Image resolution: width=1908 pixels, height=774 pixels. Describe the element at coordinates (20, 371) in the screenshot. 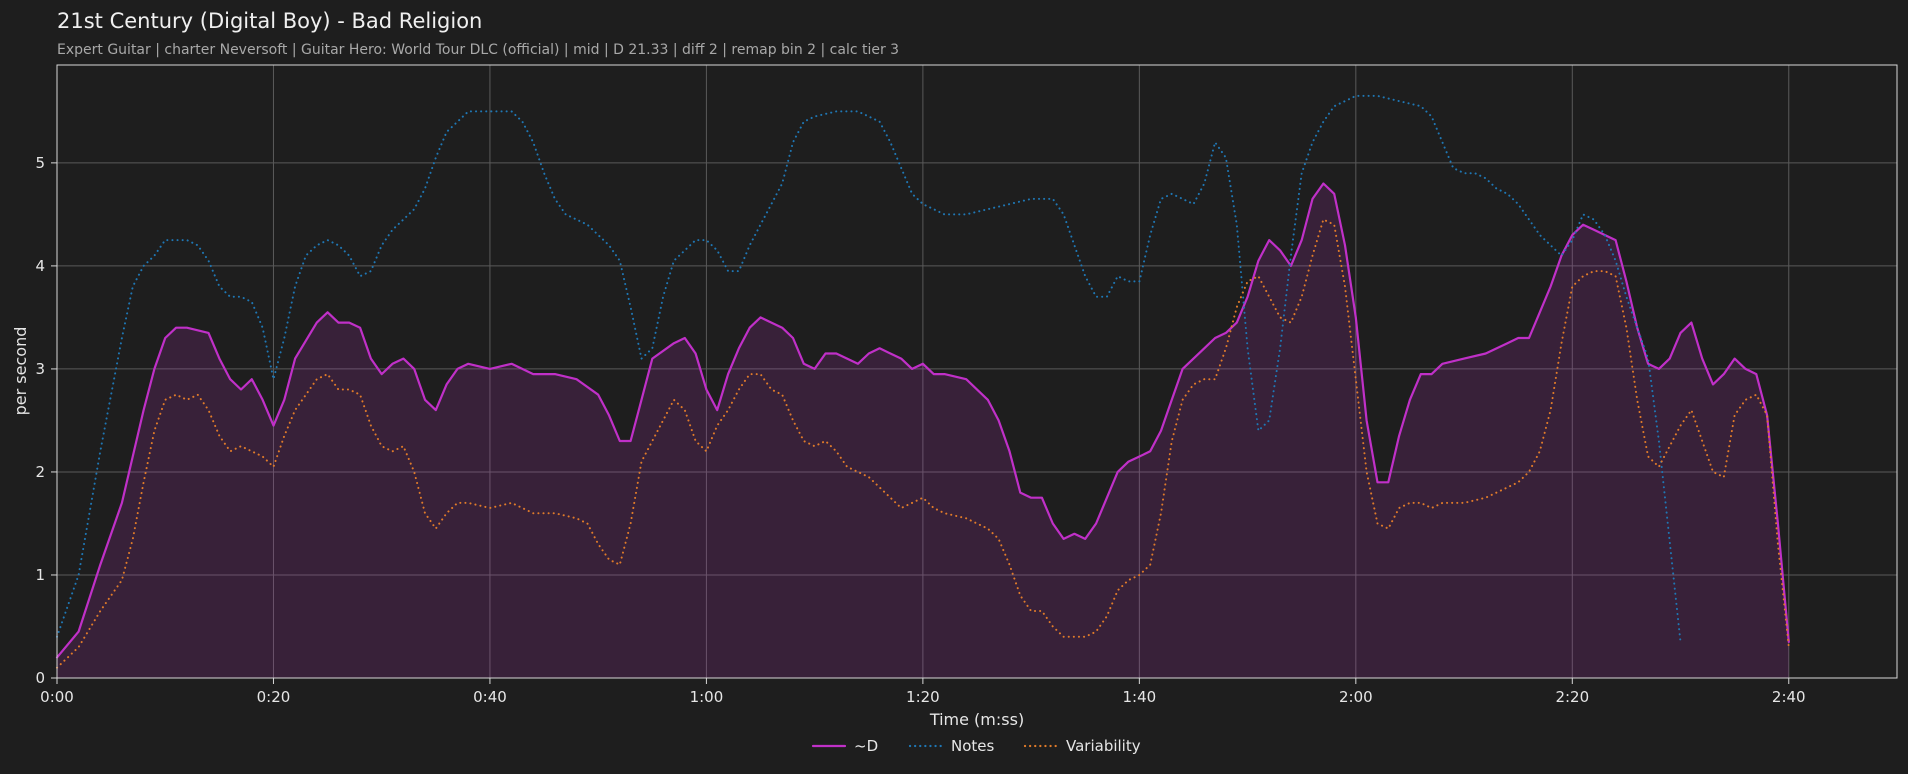

I see `y-axis-label: per second` at that location.